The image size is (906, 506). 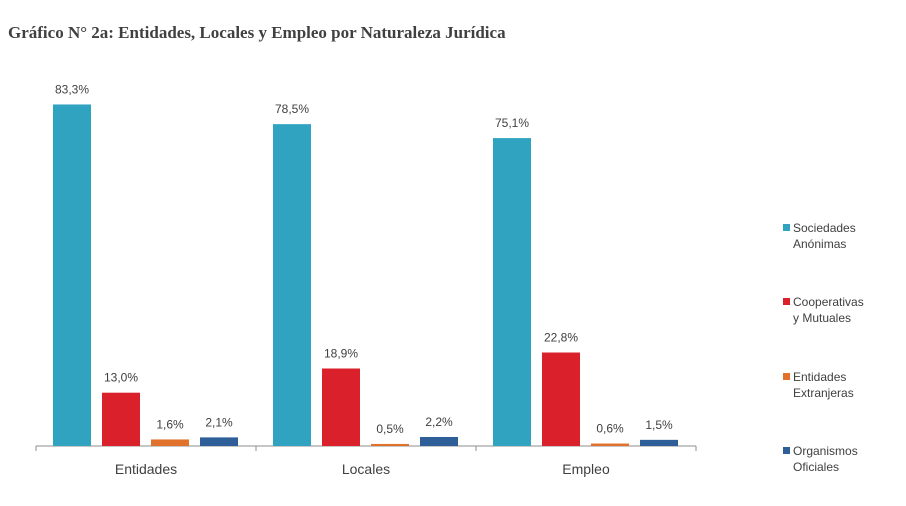 I want to click on legend-label: Entidades Extranjeras, so click(x=823, y=385).